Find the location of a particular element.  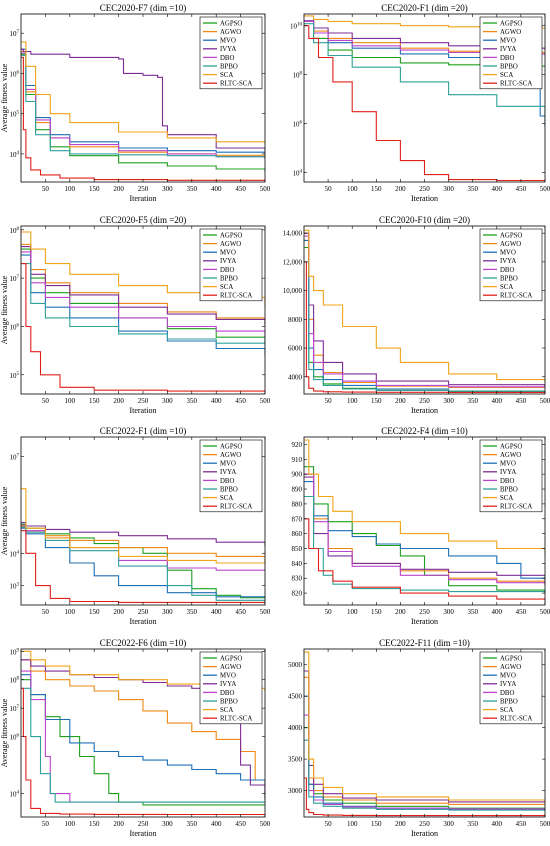

y-tick-label: 3000 is located at coordinates (295, 791).